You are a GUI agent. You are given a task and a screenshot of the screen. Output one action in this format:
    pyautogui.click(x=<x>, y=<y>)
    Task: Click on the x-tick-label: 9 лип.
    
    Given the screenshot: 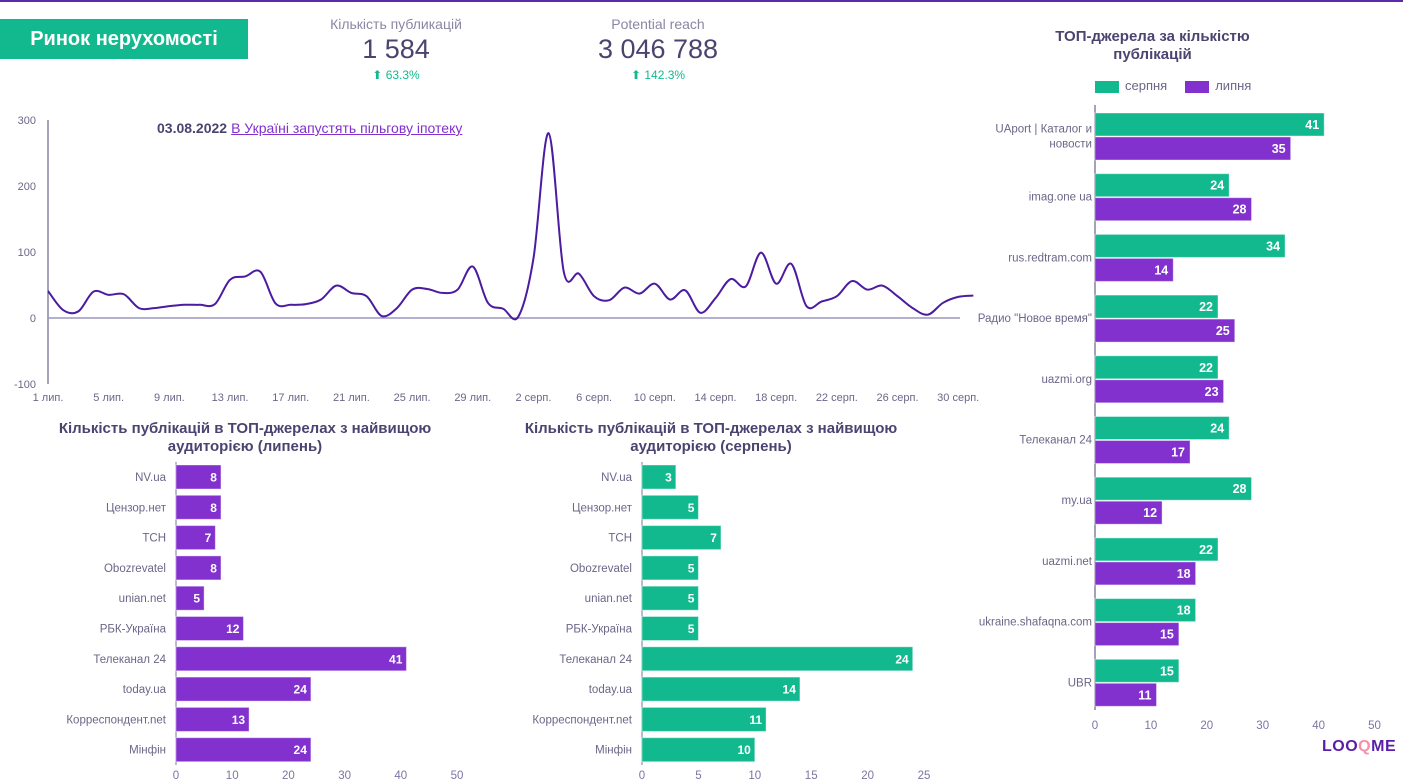 What is the action you would take?
    pyautogui.click(x=169, y=398)
    